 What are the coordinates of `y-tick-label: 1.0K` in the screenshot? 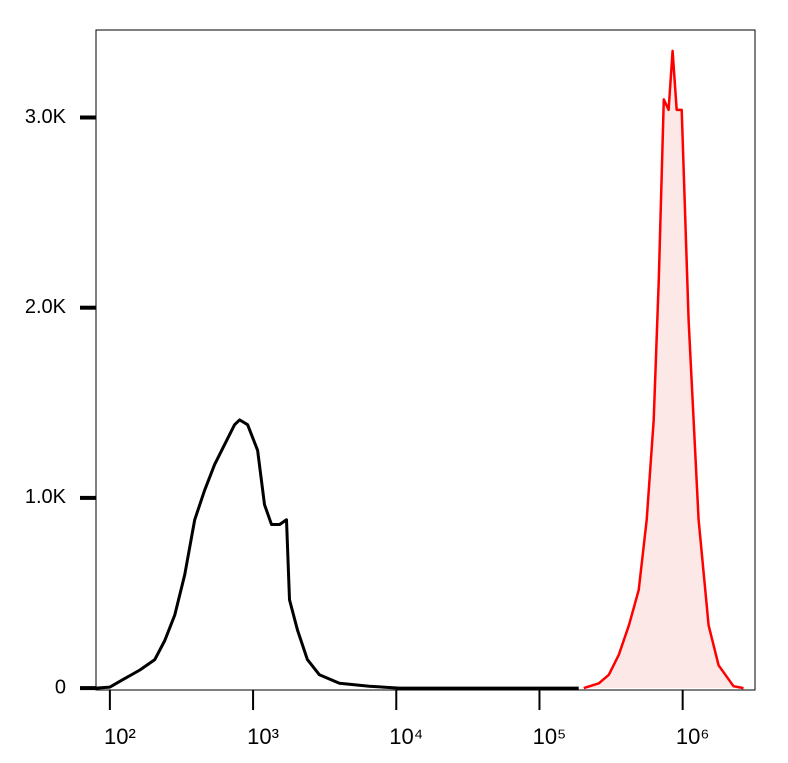 It's located at (46, 497).